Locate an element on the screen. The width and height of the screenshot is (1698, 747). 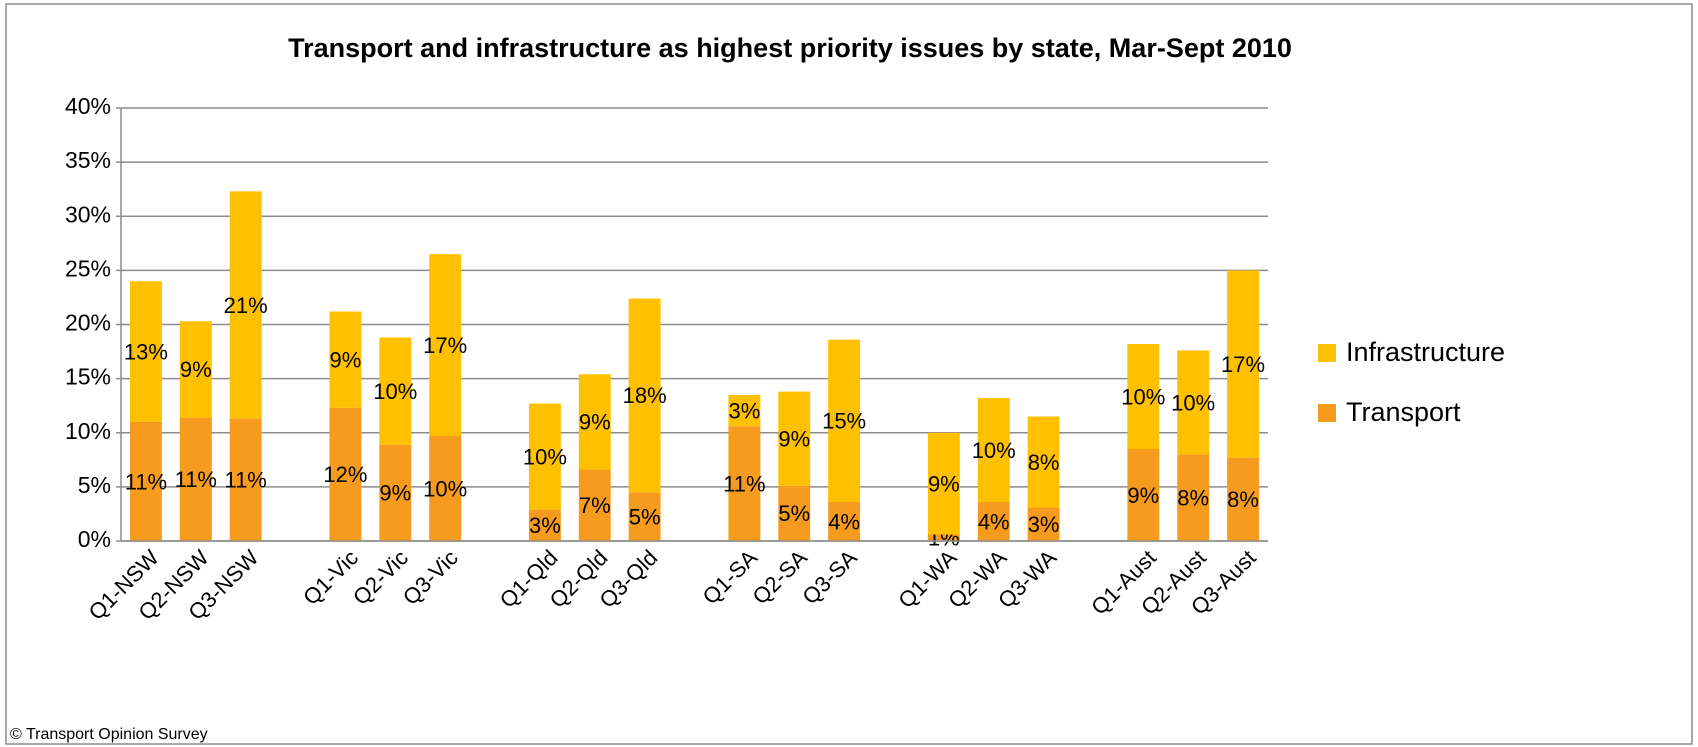
y-tick-label: 40% is located at coordinates (88, 106).